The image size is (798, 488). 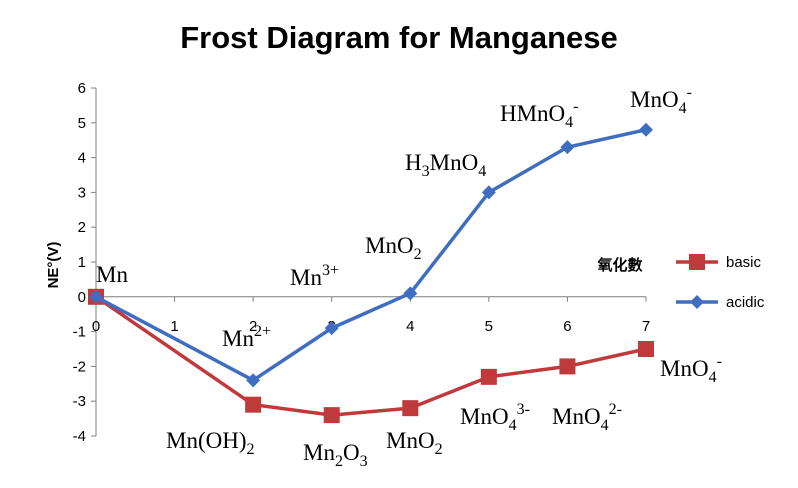 What do you see at coordinates (79, 332) in the screenshot?
I see `y-tick-label: -1` at bounding box center [79, 332].